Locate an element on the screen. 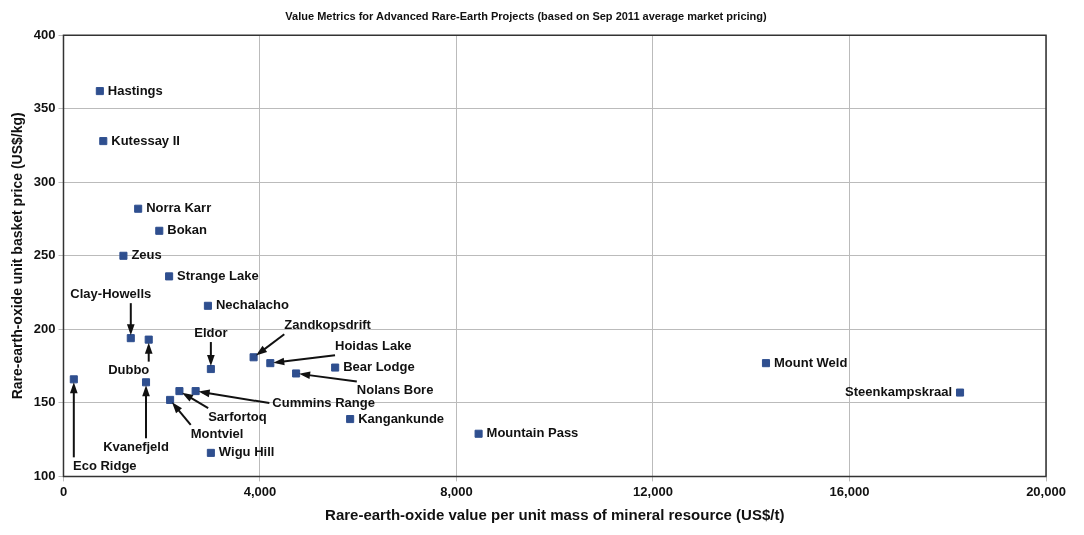  annotation: Montviel is located at coordinates (217, 433).